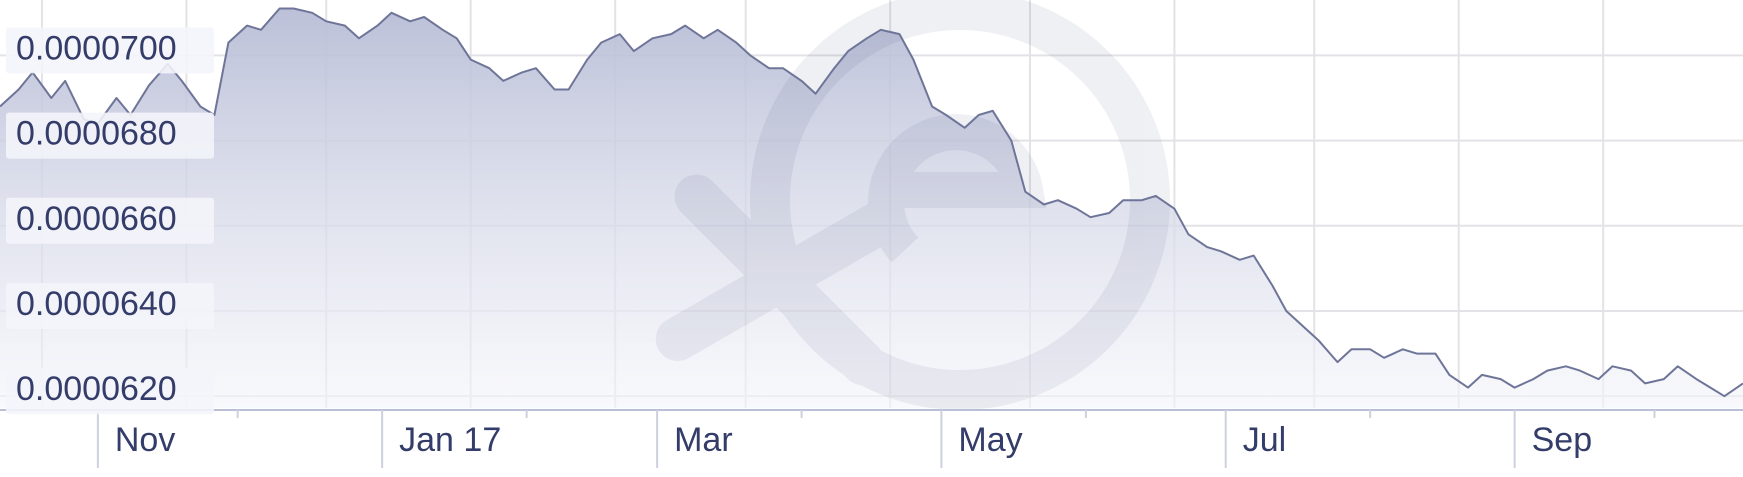 The height and width of the screenshot is (477, 1743). Describe the element at coordinates (853, 440) in the screenshot. I see `x-axis-labels: Nov Jan 17 Mar May Jul Sep` at that location.